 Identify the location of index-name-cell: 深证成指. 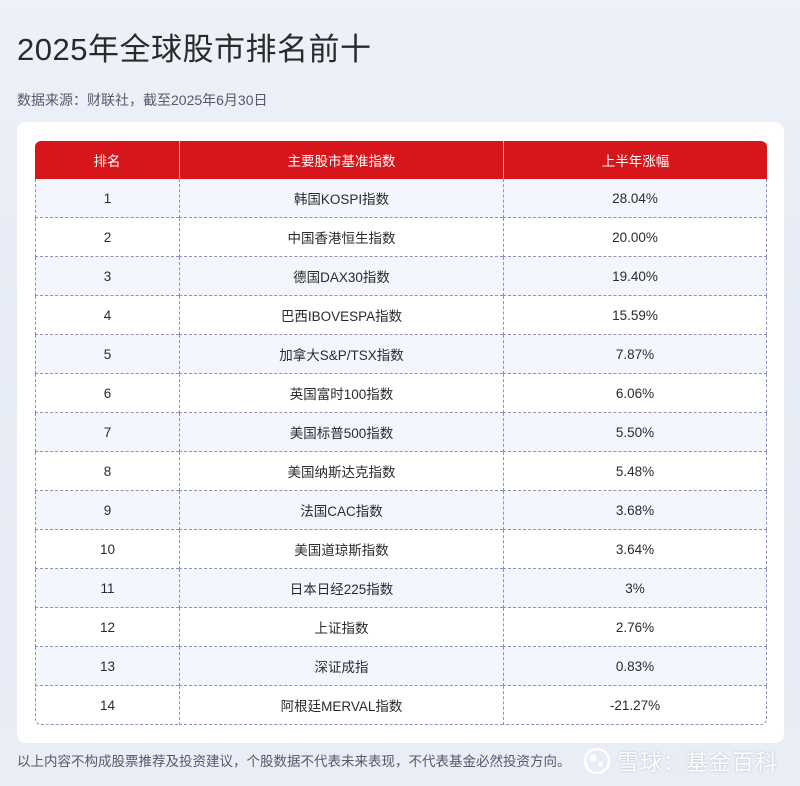
(341, 666).